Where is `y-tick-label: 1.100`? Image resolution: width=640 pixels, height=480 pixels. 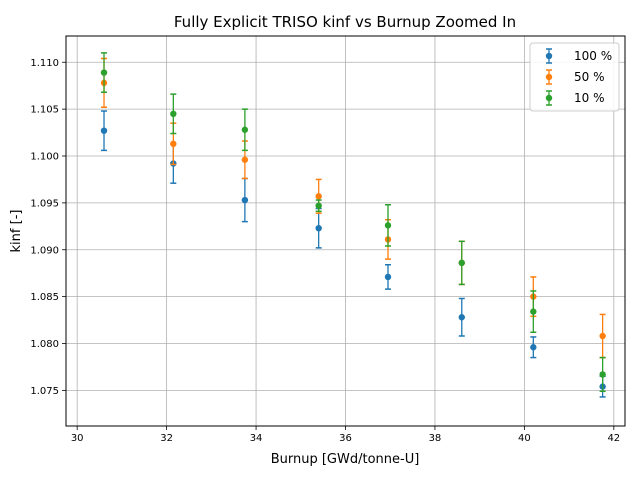
y-tick-label: 1.100 is located at coordinates (44, 157).